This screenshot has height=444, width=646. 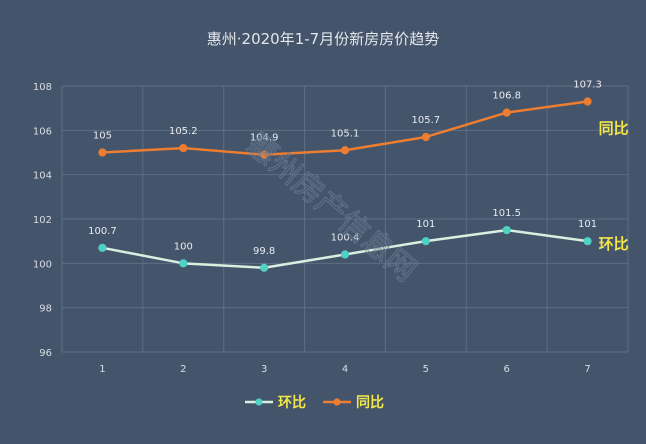 What do you see at coordinates (183, 369) in the screenshot?
I see `x-tick-label: 2` at bounding box center [183, 369].